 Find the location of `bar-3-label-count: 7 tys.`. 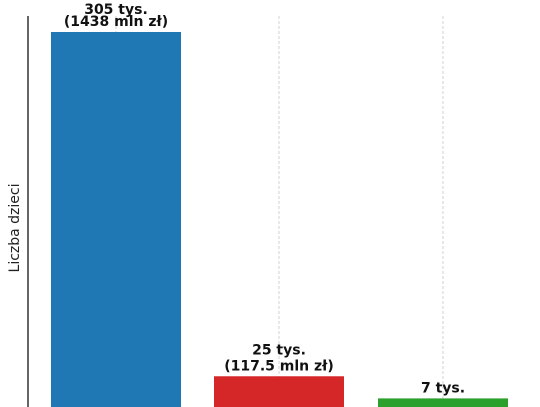

bar-3-label-count: 7 tys. is located at coordinates (443, 388).